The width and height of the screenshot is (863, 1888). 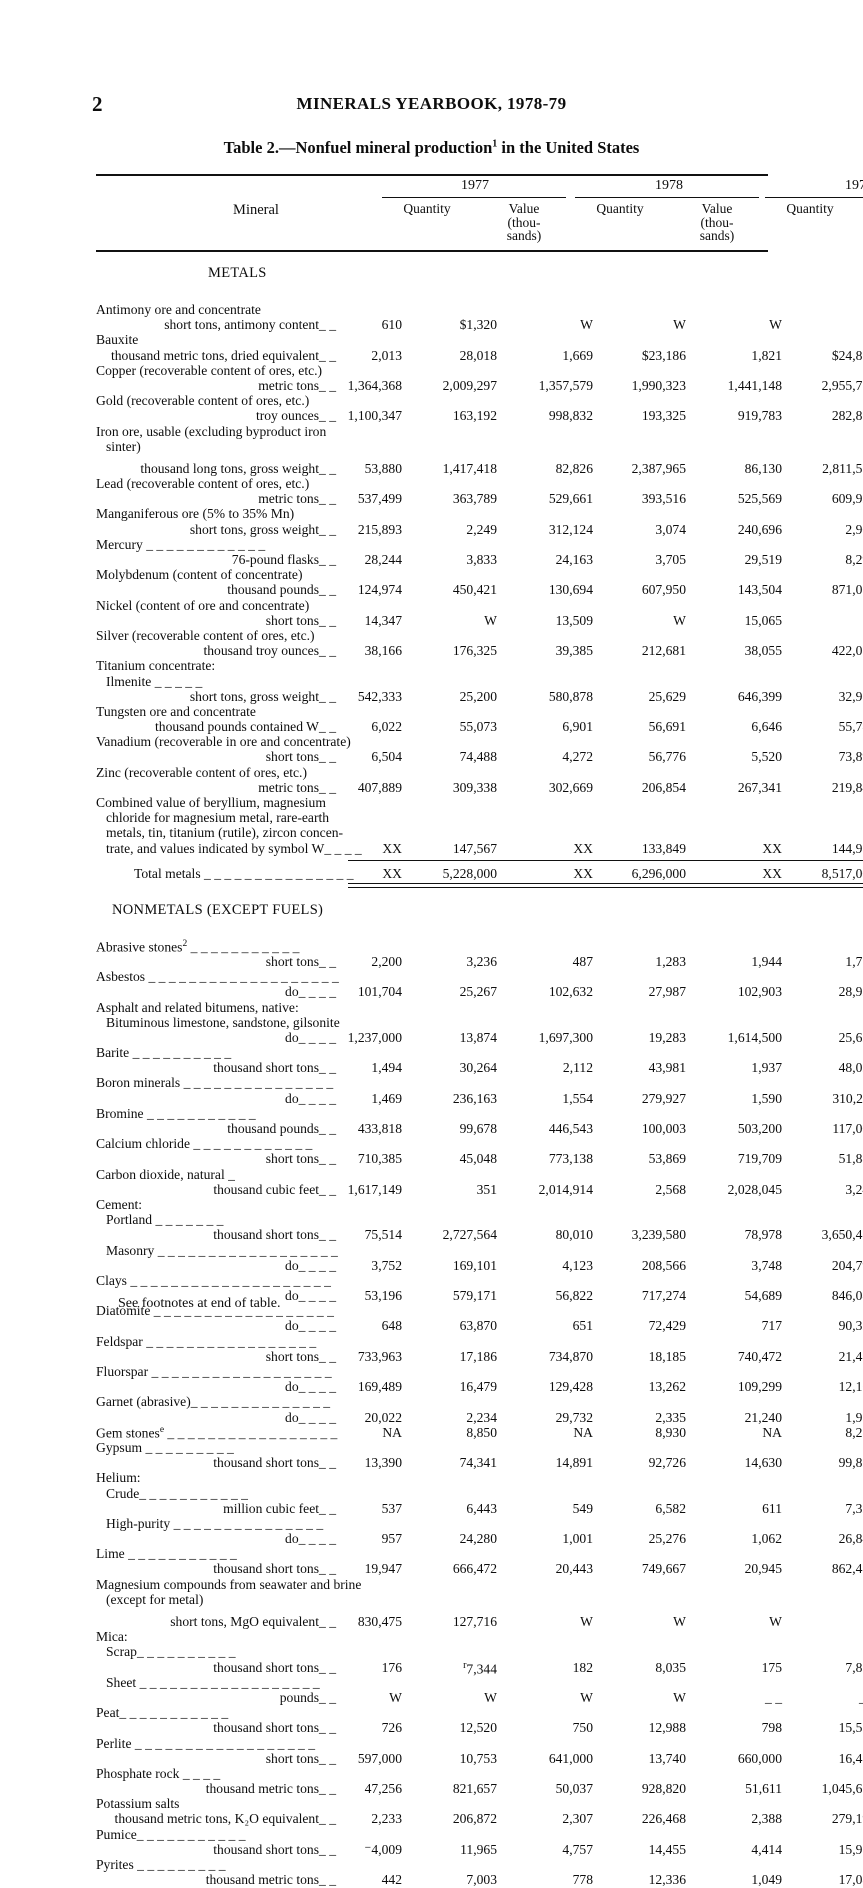 I want to click on cell-v78: 14,455, so click(x=667, y=1849).